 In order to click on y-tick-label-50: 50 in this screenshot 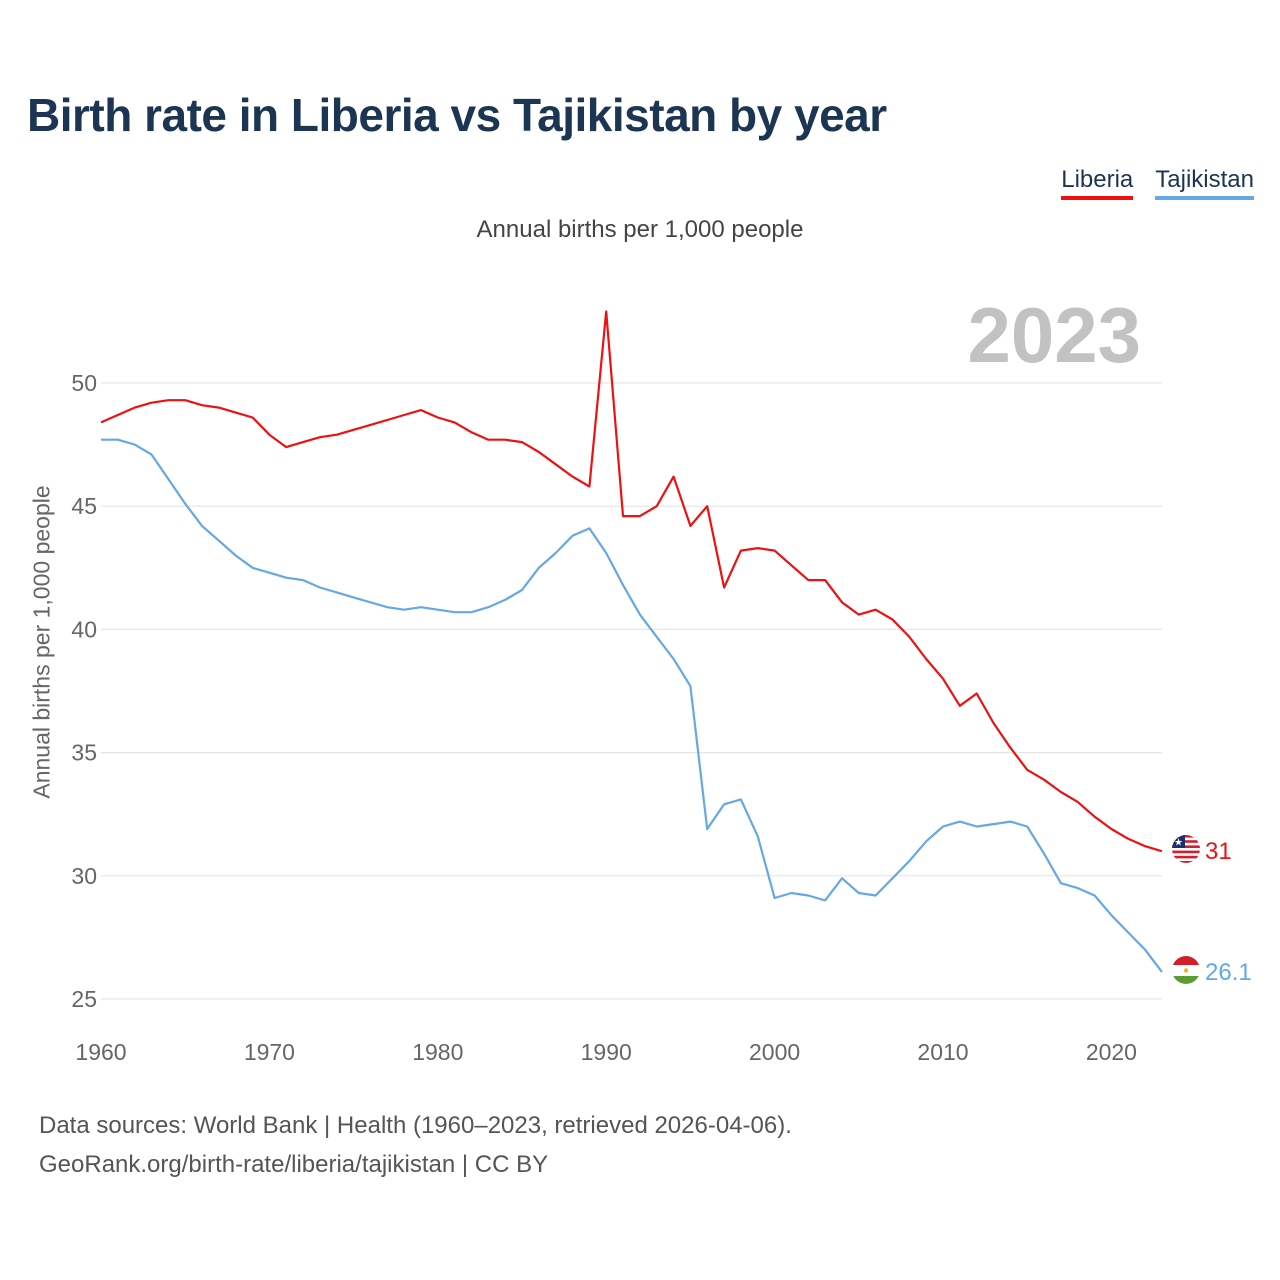, I will do `click(84, 383)`.